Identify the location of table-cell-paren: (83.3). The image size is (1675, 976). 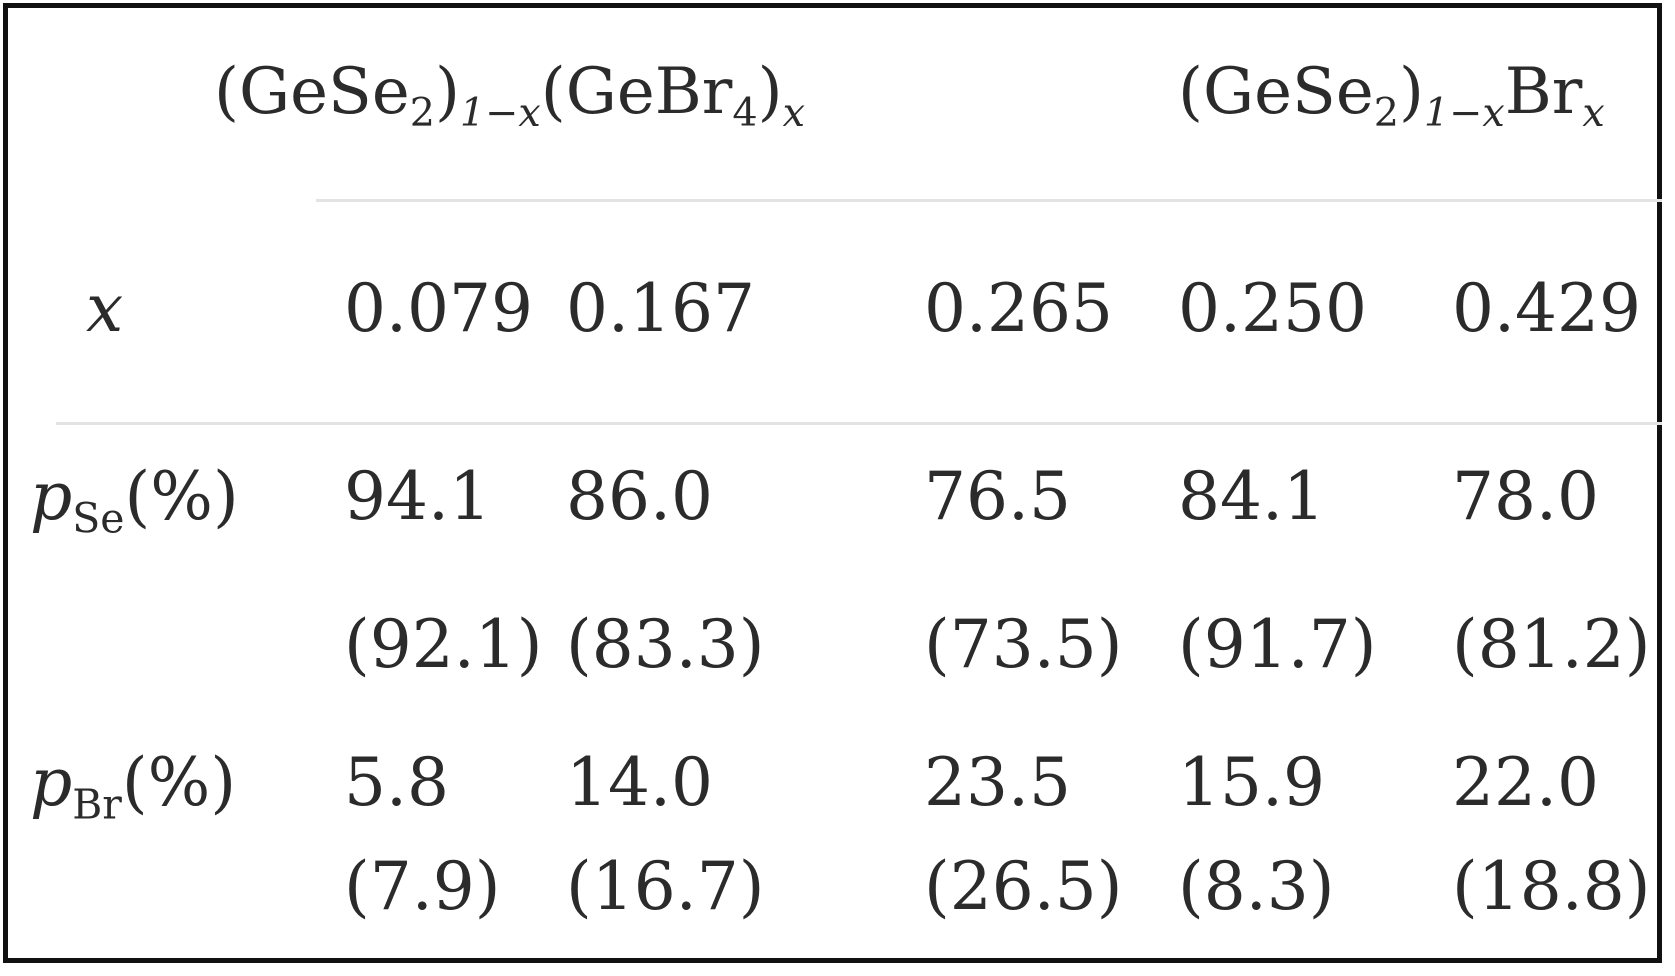
(665, 644).